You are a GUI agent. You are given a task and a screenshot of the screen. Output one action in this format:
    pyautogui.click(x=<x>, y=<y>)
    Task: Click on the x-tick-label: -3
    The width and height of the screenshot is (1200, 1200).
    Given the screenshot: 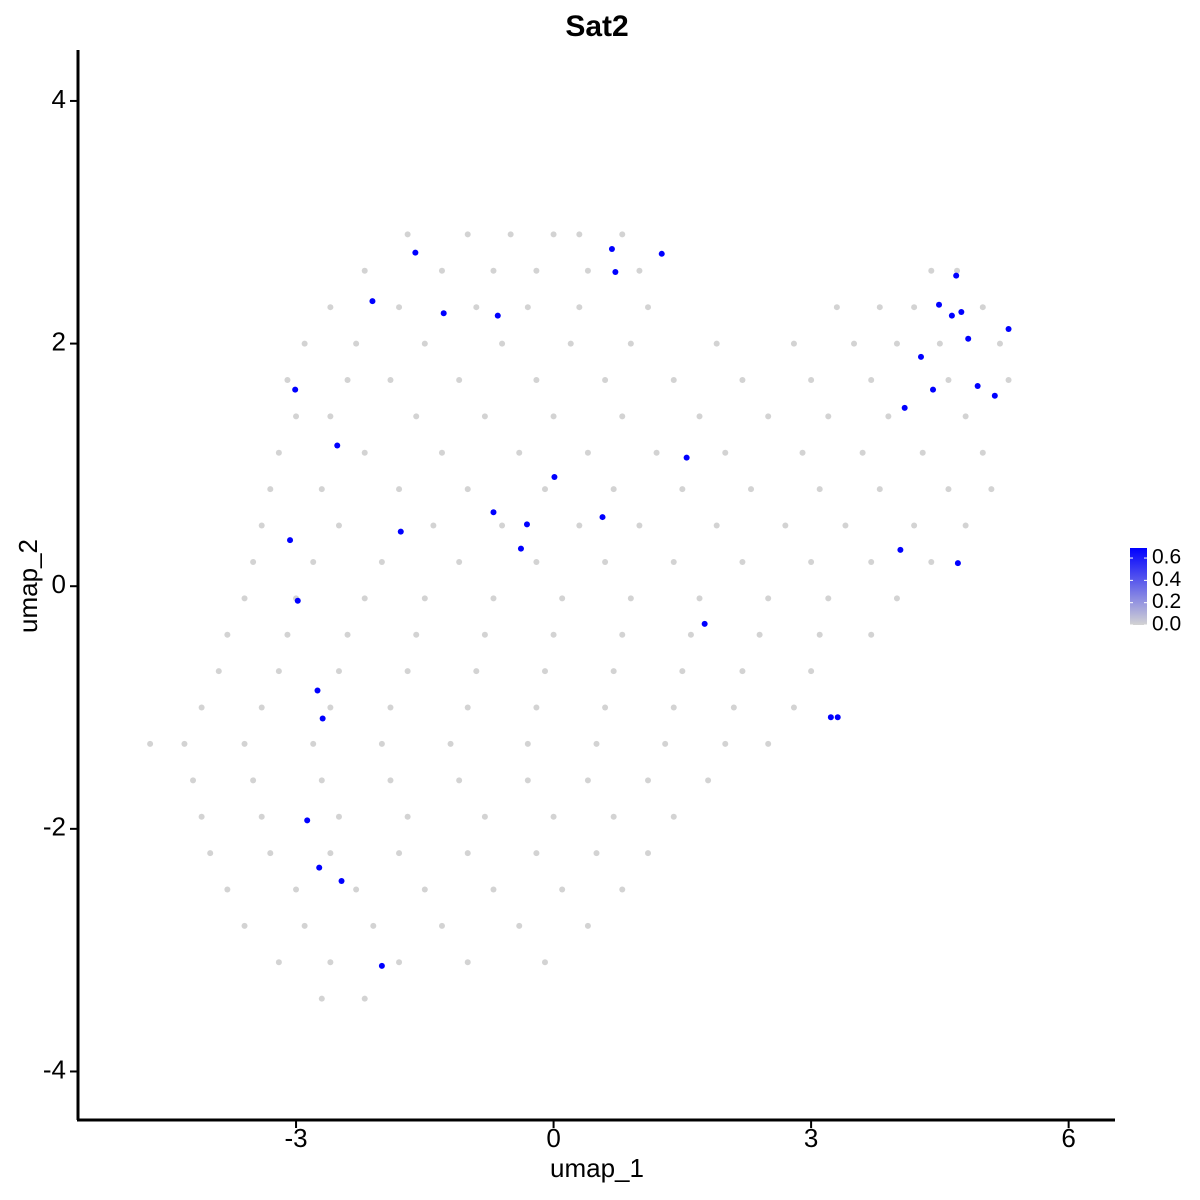 What is the action you would take?
    pyautogui.click(x=295, y=1138)
    